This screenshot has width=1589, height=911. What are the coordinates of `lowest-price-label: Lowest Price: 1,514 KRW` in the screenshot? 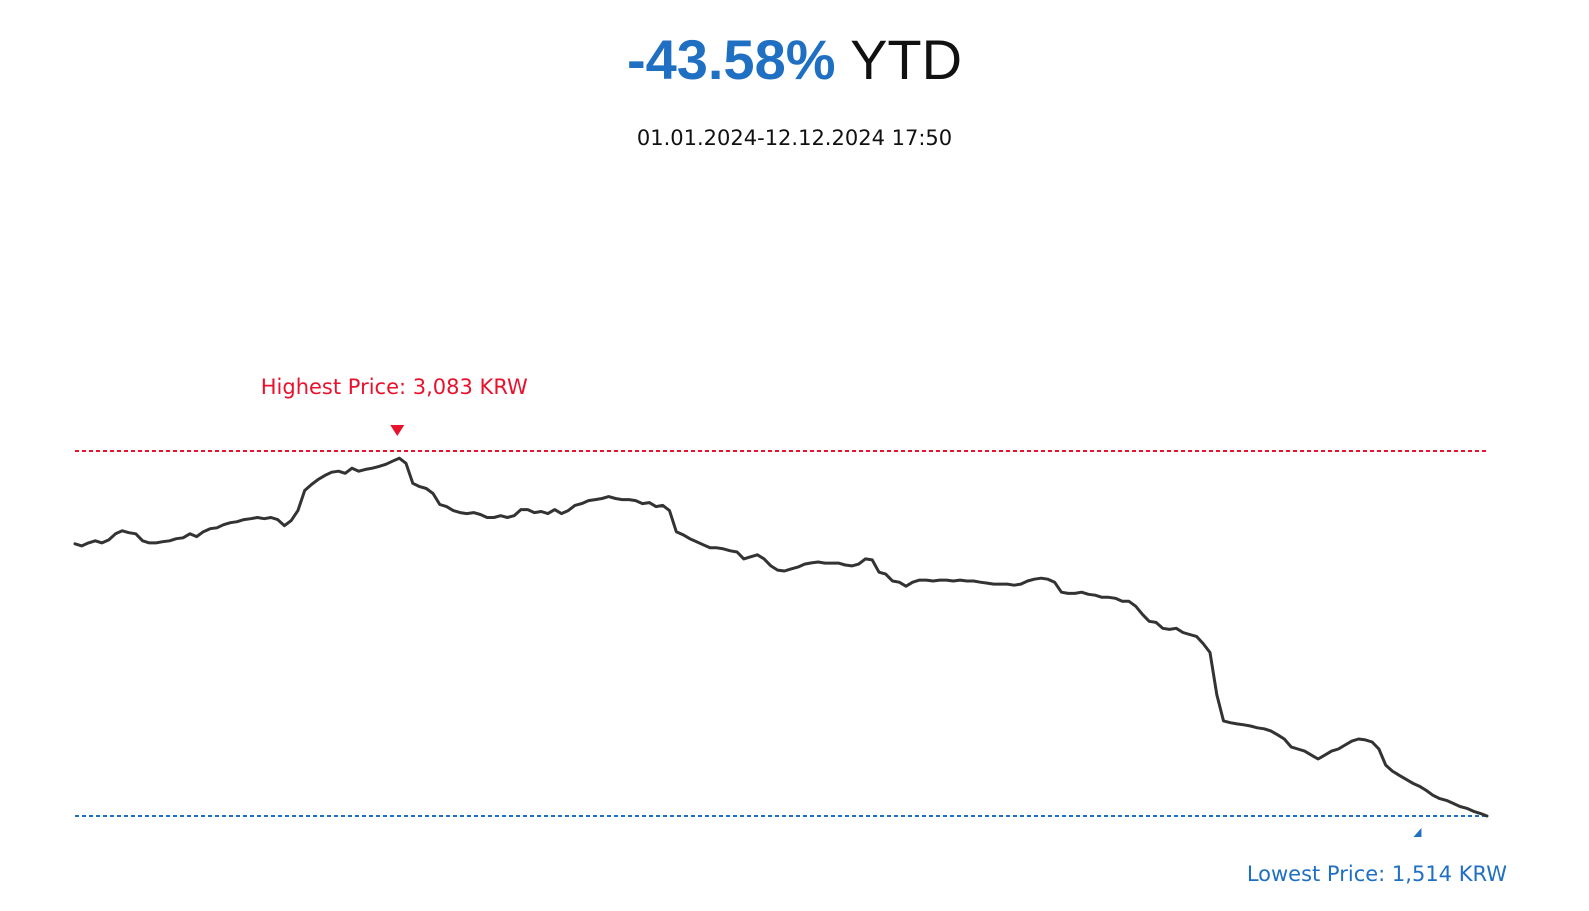 It's located at (1377, 874).